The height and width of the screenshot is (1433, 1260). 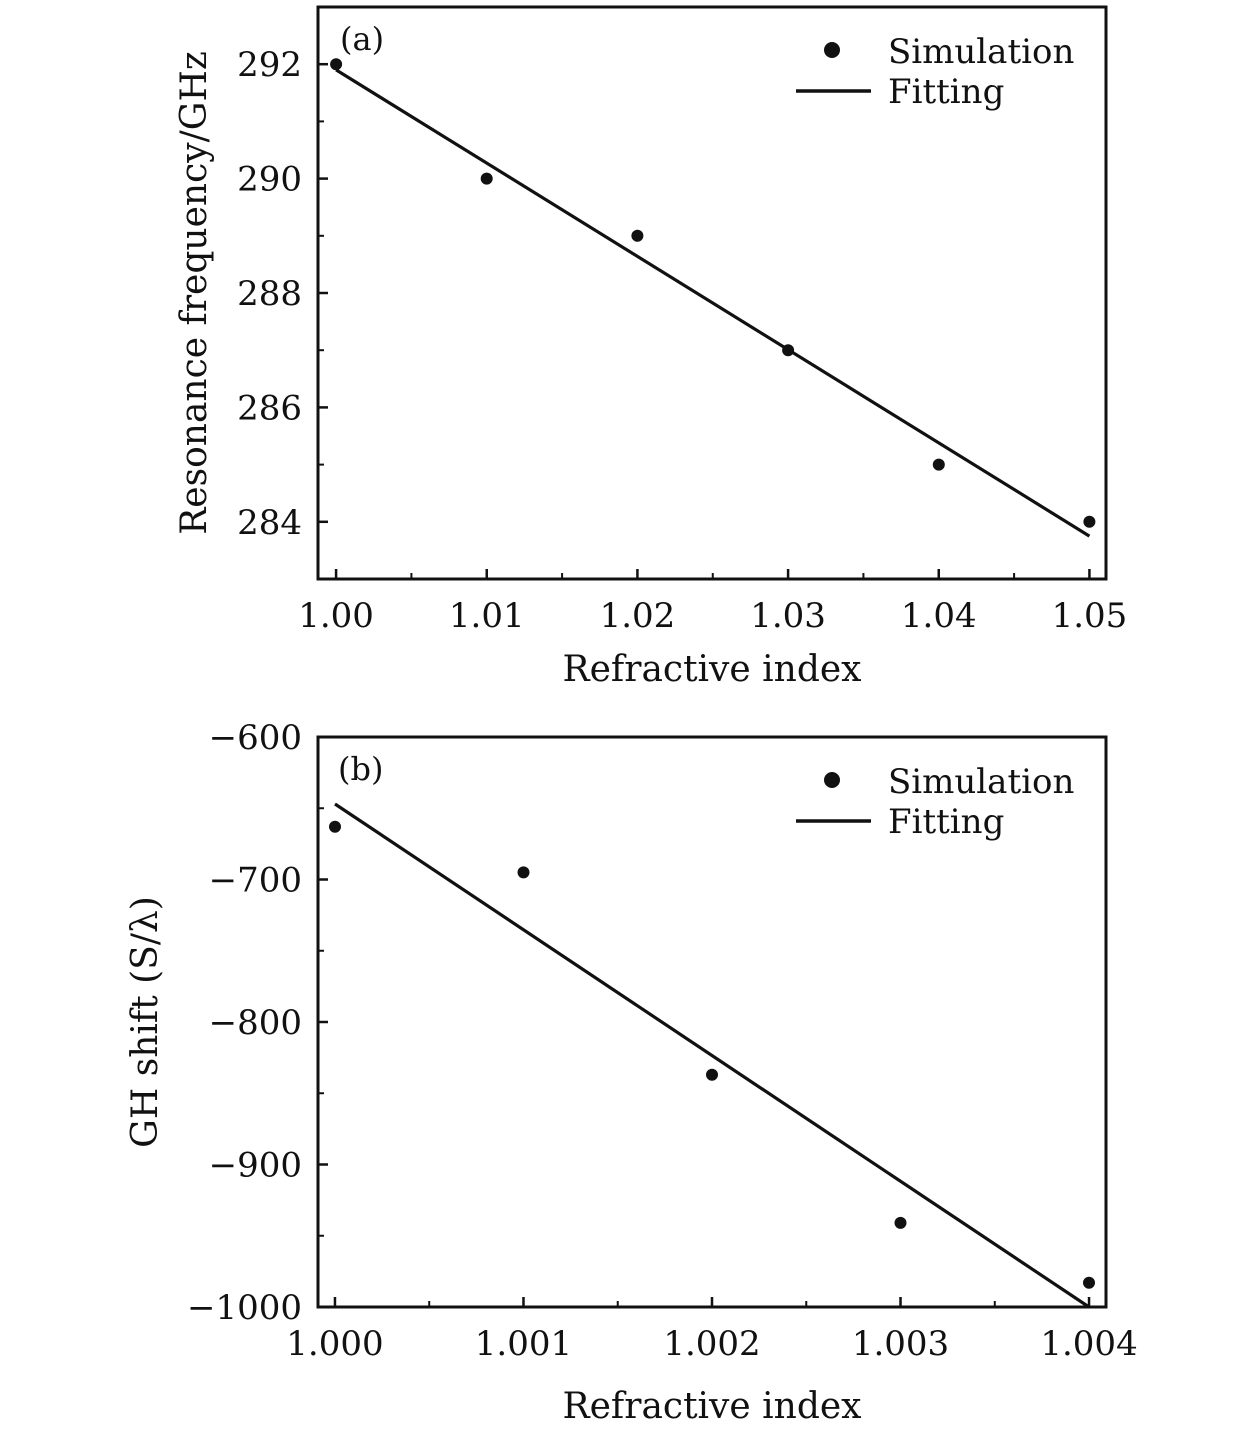 I want to click on x-tick-labels: 1.00 1.01 1.02 1.03 1.04 1.05, so click(x=712, y=616).